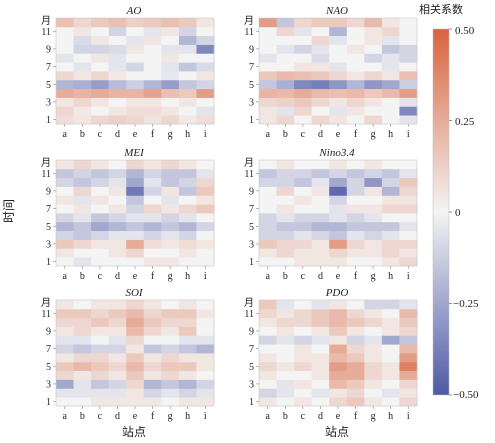 The image size is (495, 443). What do you see at coordinates (390, 384) in the screenshot?
I see `heatmap-cell-pdo-m3-h` at bounding box center [390, 384].